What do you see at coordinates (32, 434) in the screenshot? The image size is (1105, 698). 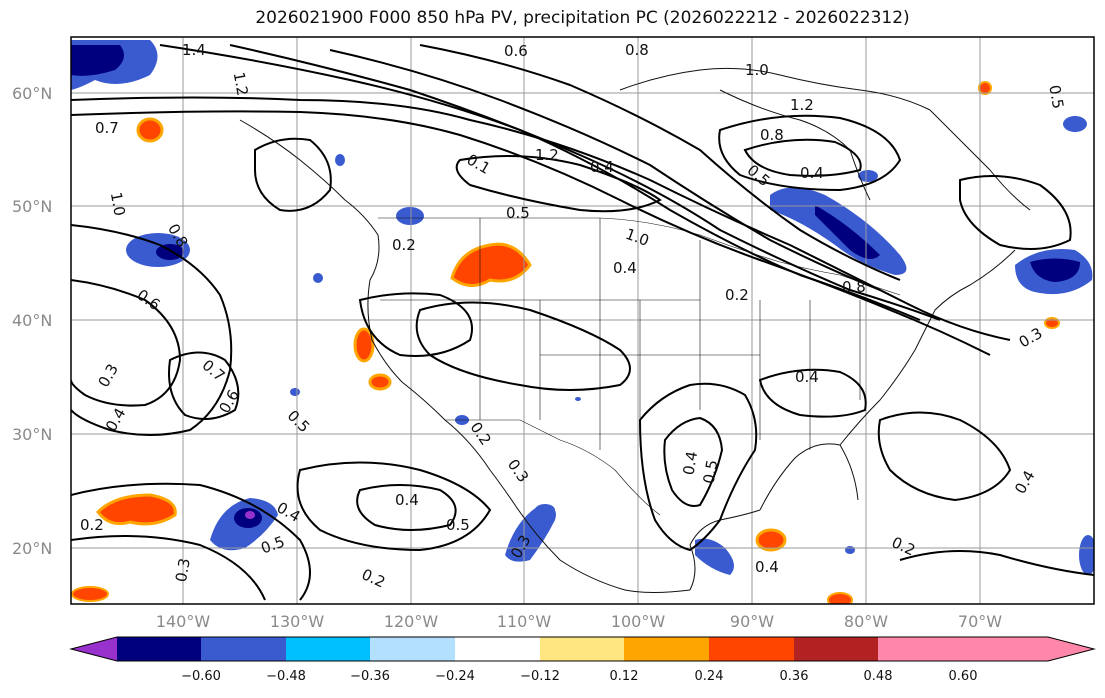 I see `lat-label: 30°N` at bounding box center [32, 434].